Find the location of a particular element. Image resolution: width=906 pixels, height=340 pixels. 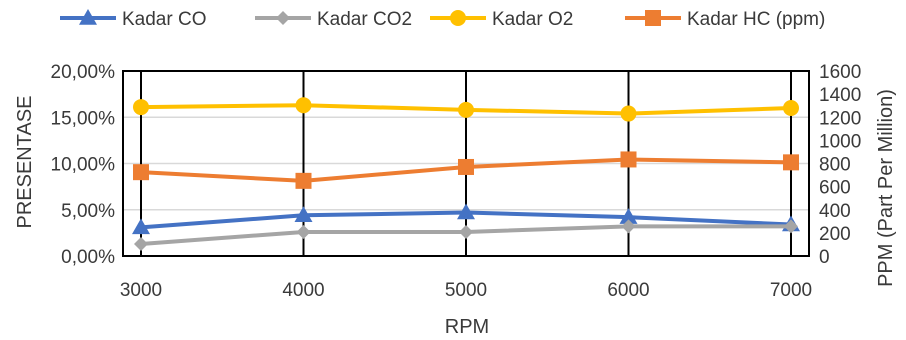

legend-item-kadar-co2: Kadar CO2 is located at coordinates (333, 19).